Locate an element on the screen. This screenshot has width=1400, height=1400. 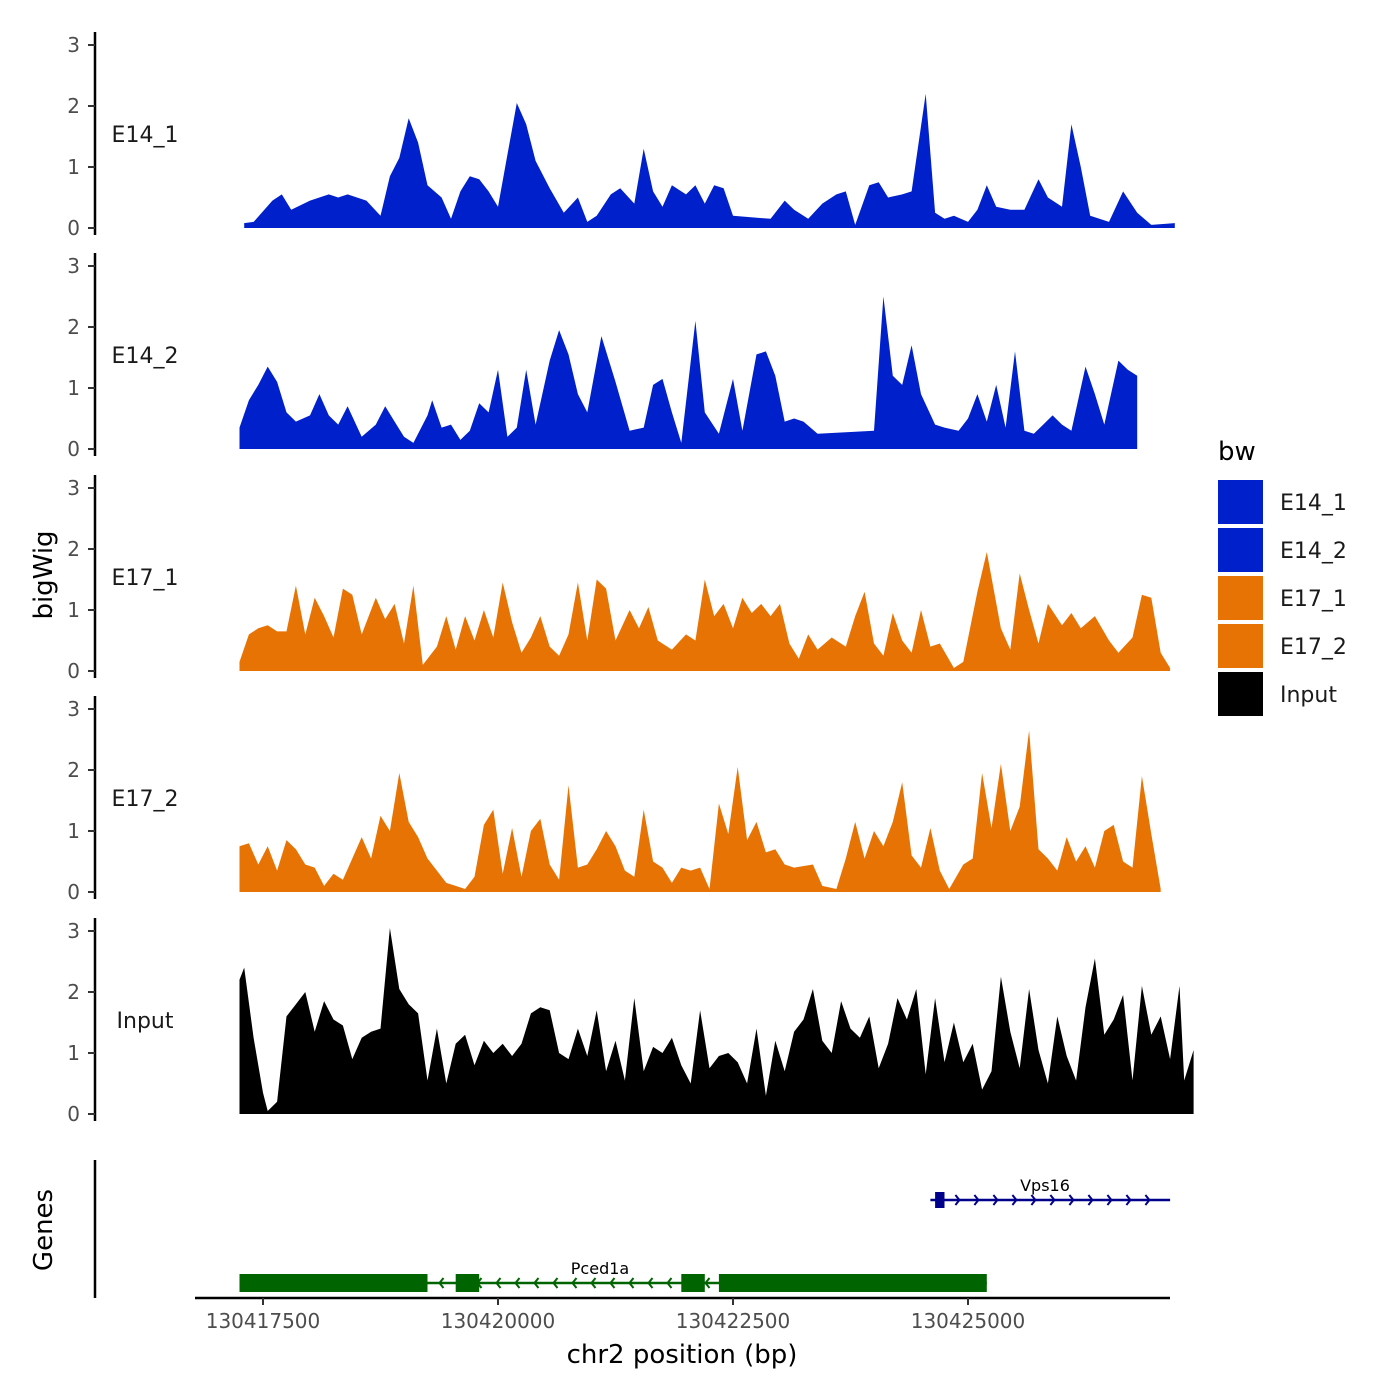
legend-label: E14_1 is located at coordinates (1313, 503).